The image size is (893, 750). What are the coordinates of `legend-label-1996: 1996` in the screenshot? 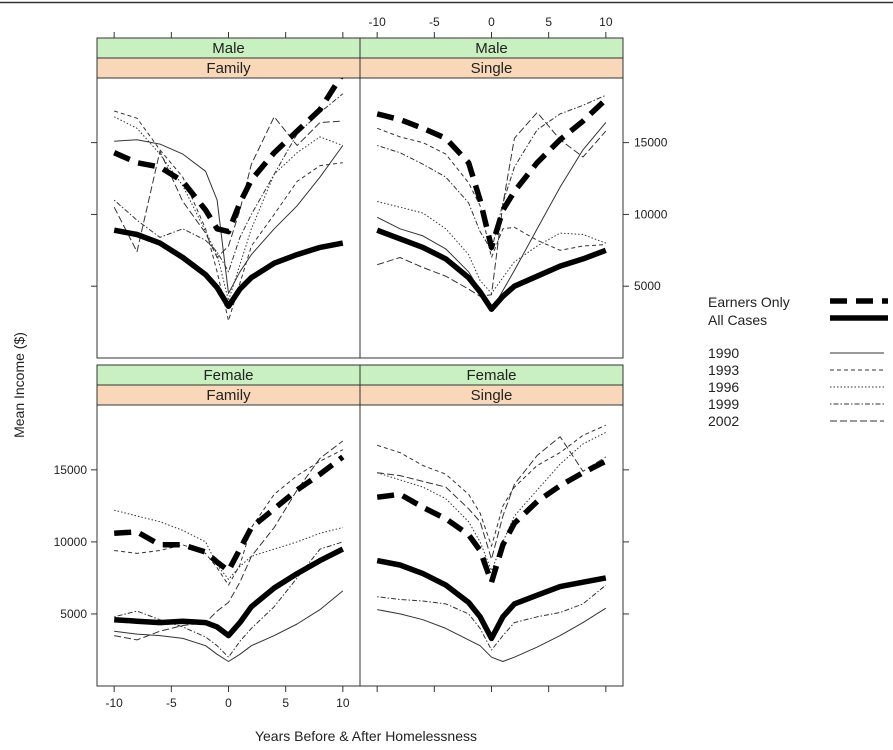 It's located at (723, 387).